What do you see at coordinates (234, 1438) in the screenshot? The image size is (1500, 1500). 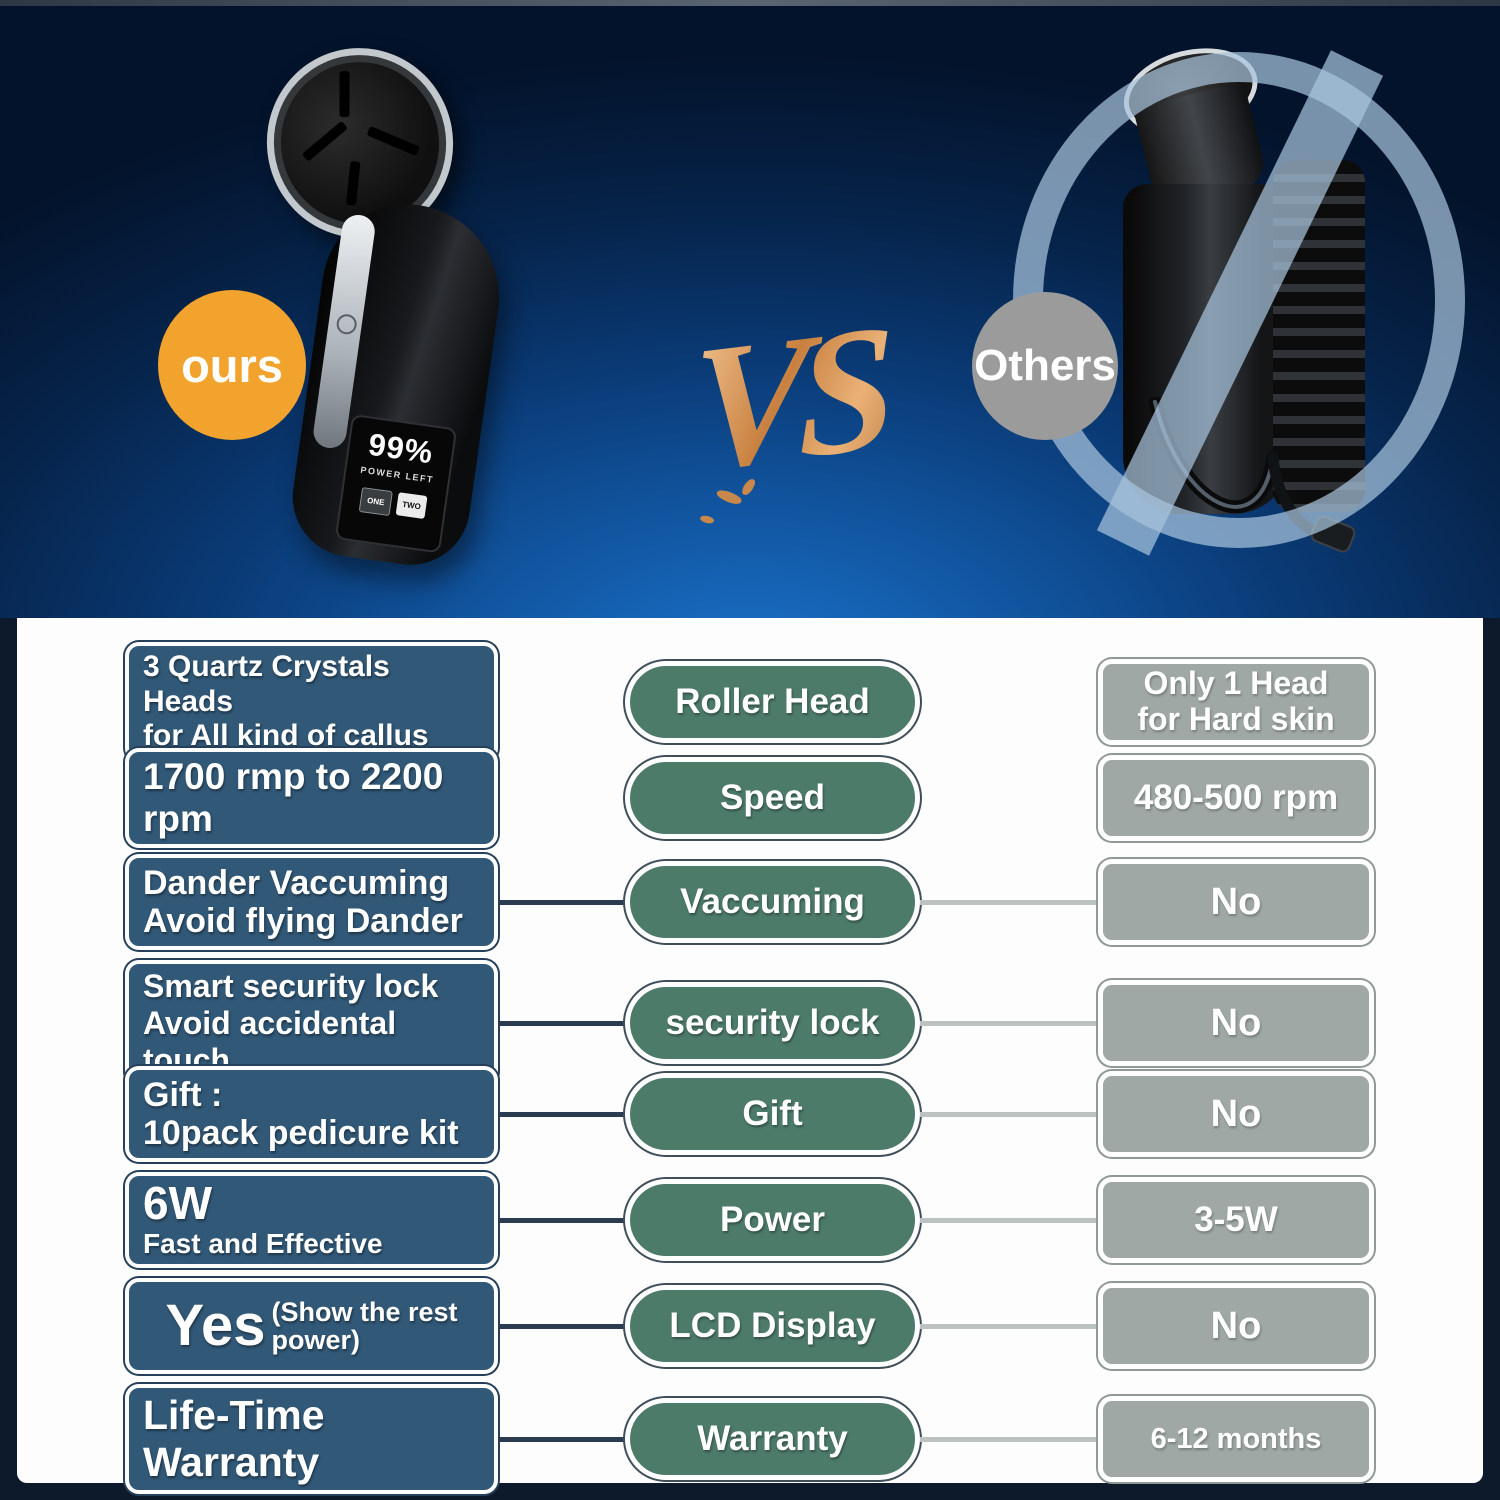 I see `ours-value: Life-Time Warranty` at bounding box center [234, 1438].